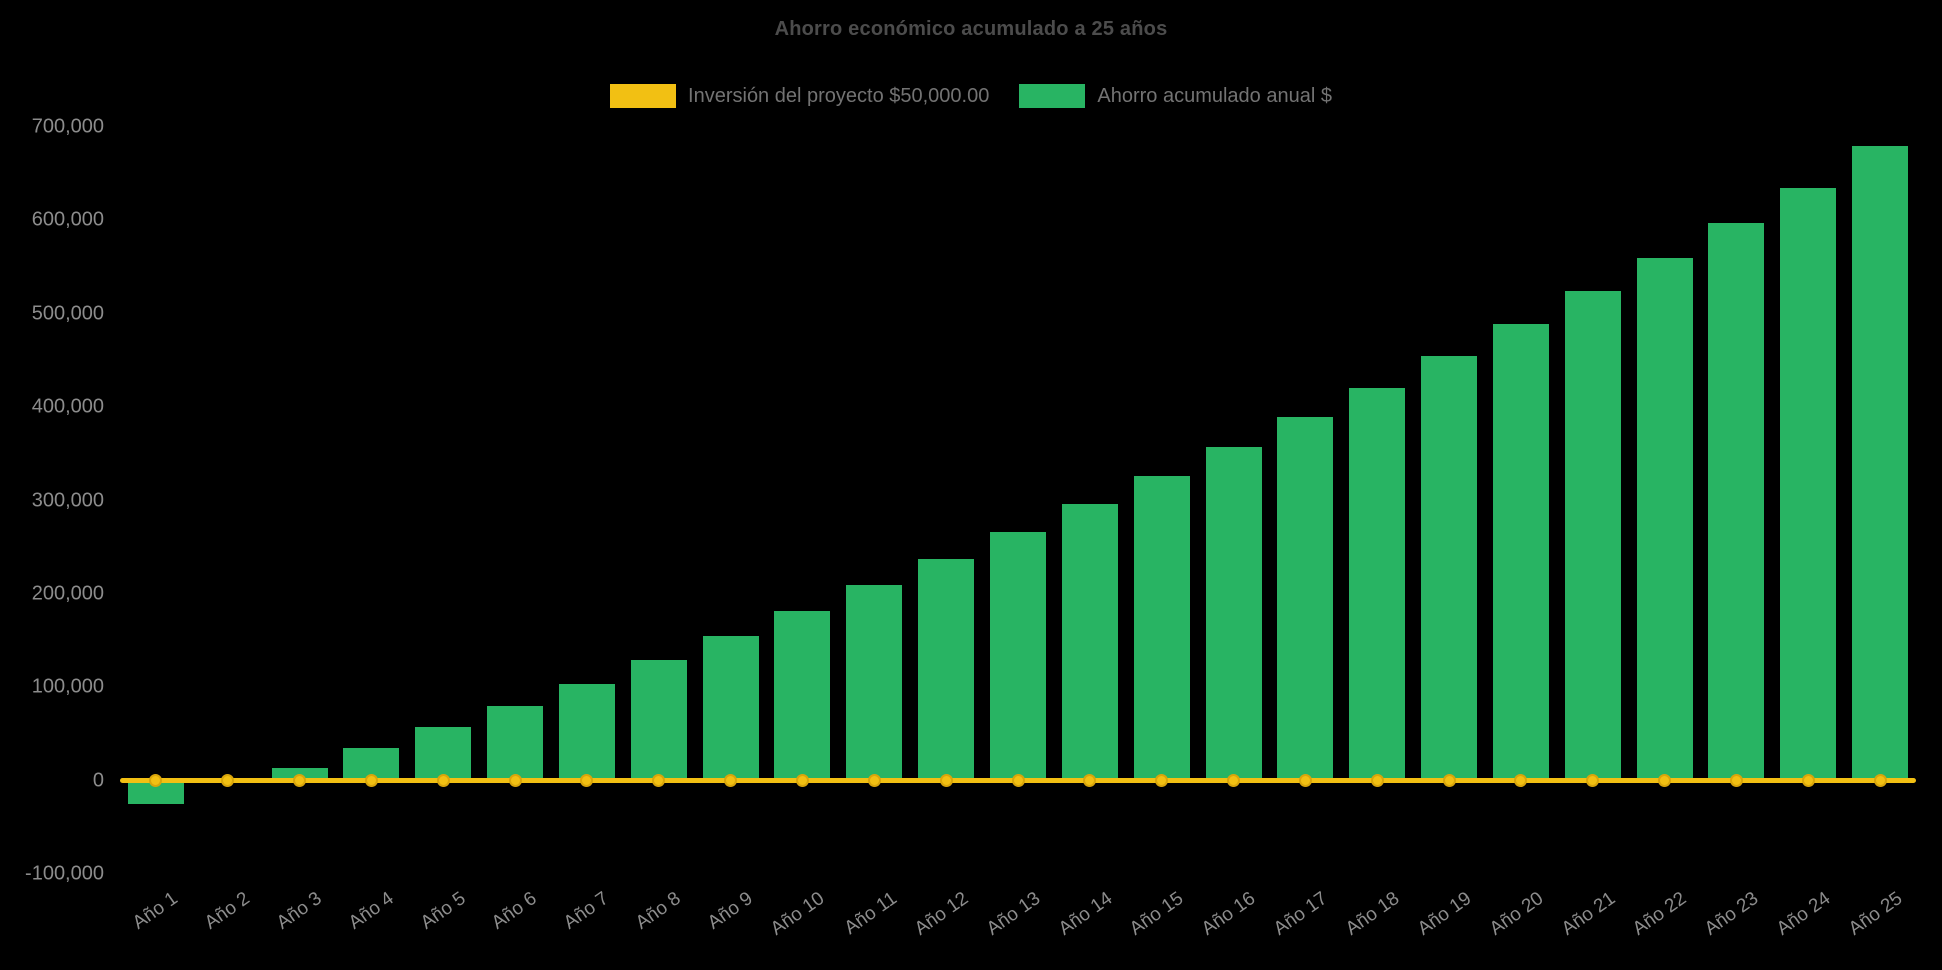  What do you see at coordinates (941, 914) in the screenshot?
I see `x-axis-label: Año 12` at bounding box center [941, 914].